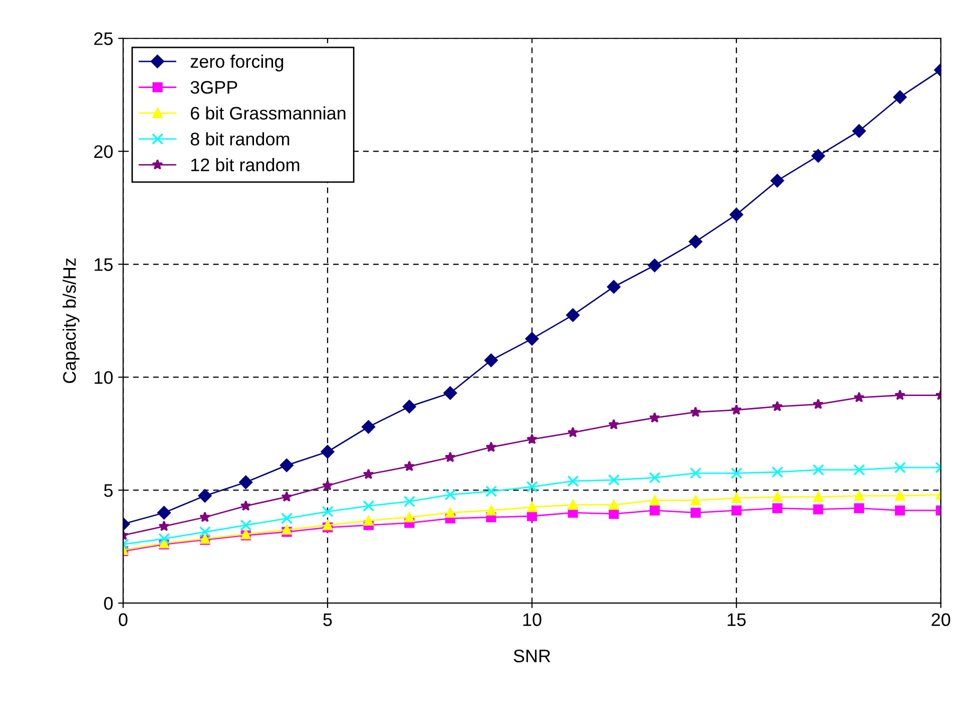  Describe the element at coordinates (268, 113) in the screenshot. I see `legend-label: 6 bit Grassmannian` at that location.